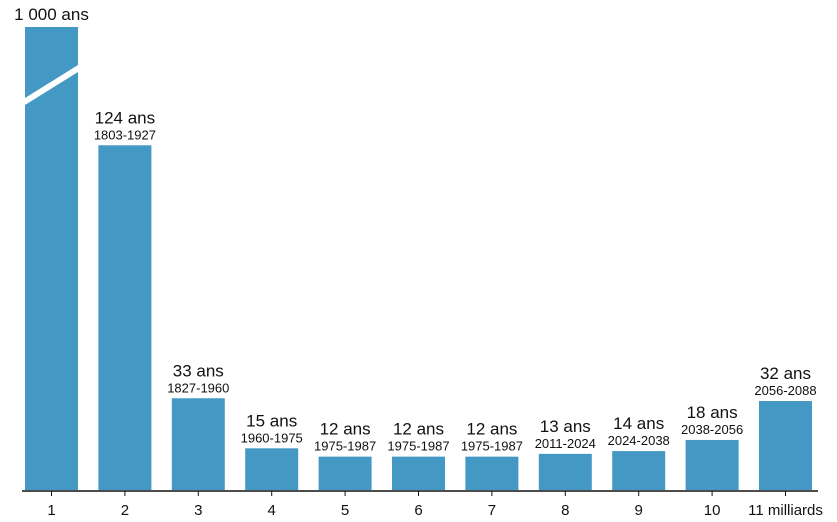 Image resolution: width=837 pixels, height=522 pixels. What do you see at coordinates (785, 510) in the screenshot?
I see `x-tick-label: 11 milliards` at bounding box center [785, 510].